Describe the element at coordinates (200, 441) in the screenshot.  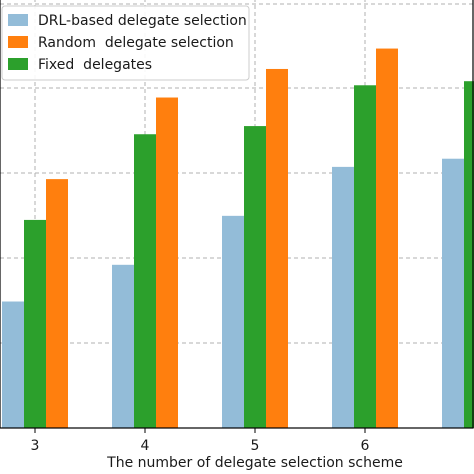
I see `x-ticks: 3 4 5 6` at that location.